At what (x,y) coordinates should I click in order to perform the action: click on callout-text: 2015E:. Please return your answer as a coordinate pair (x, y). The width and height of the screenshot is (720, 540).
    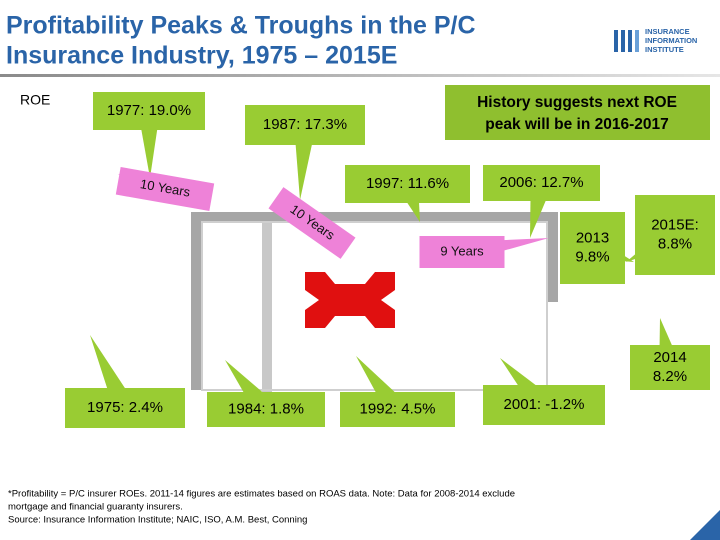
    Looking at the image, I should click on (675, 224).